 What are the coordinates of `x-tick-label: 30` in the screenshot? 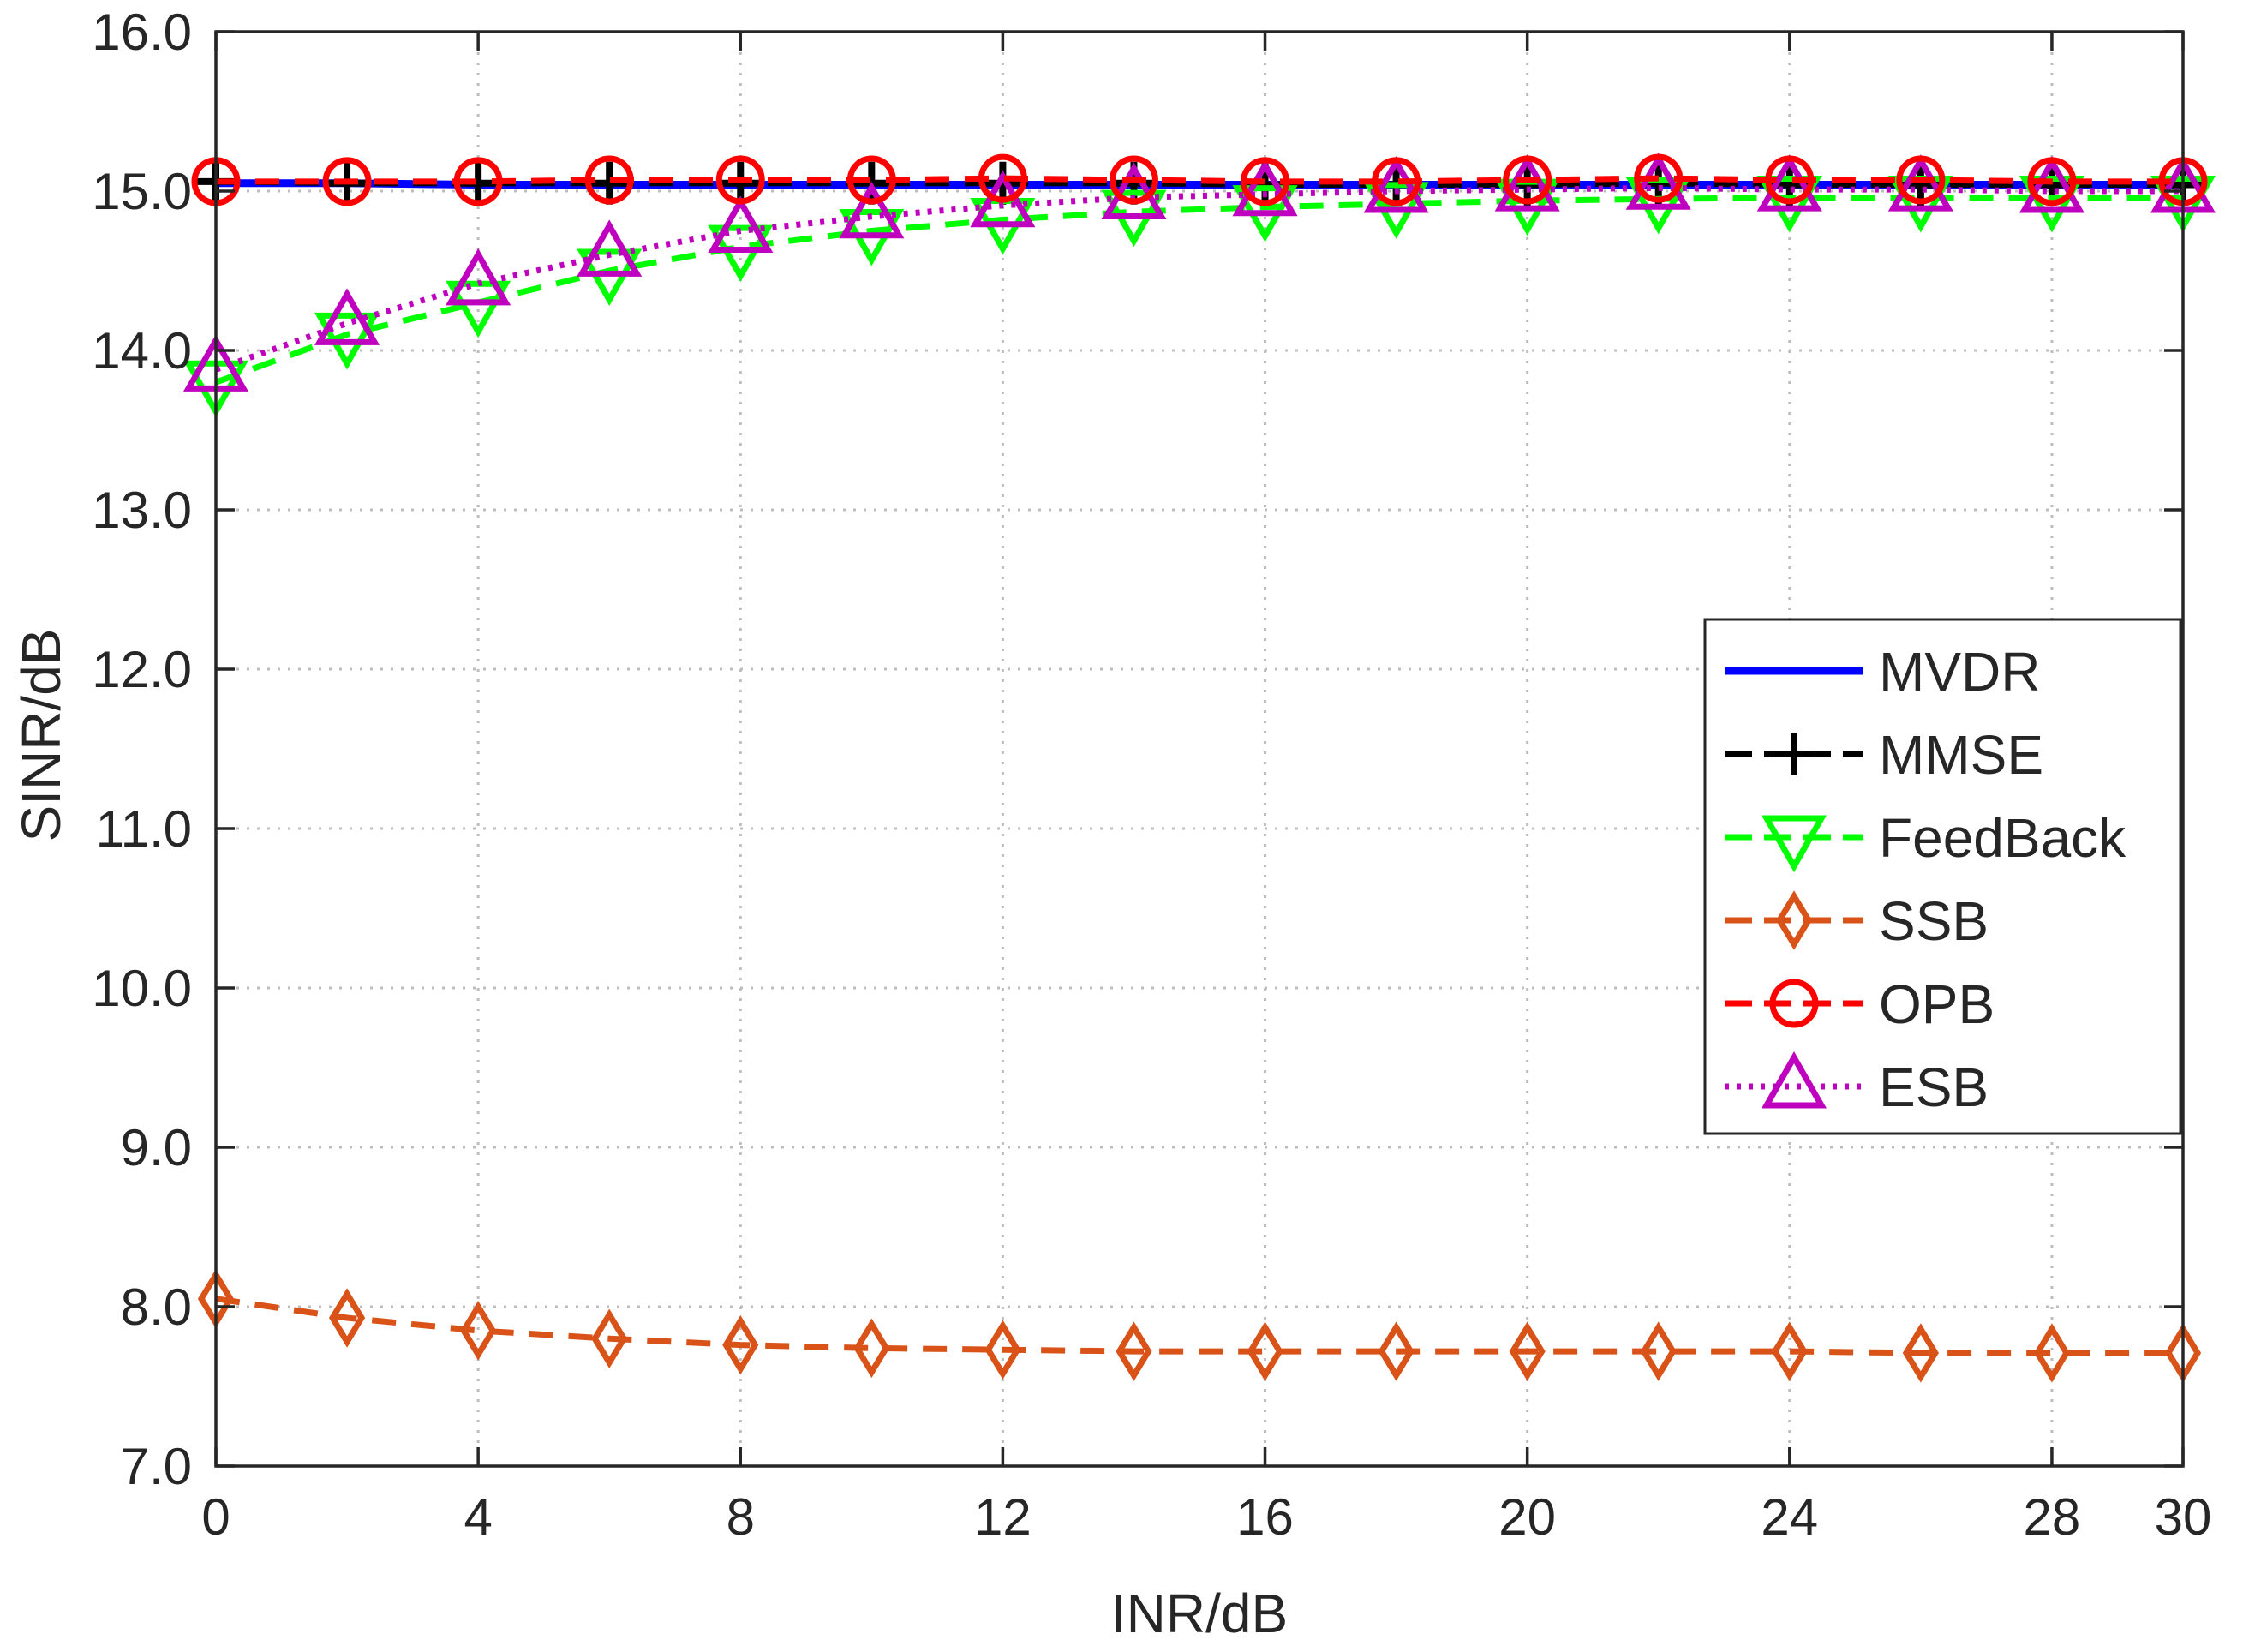 It's located at (2184, 1517).